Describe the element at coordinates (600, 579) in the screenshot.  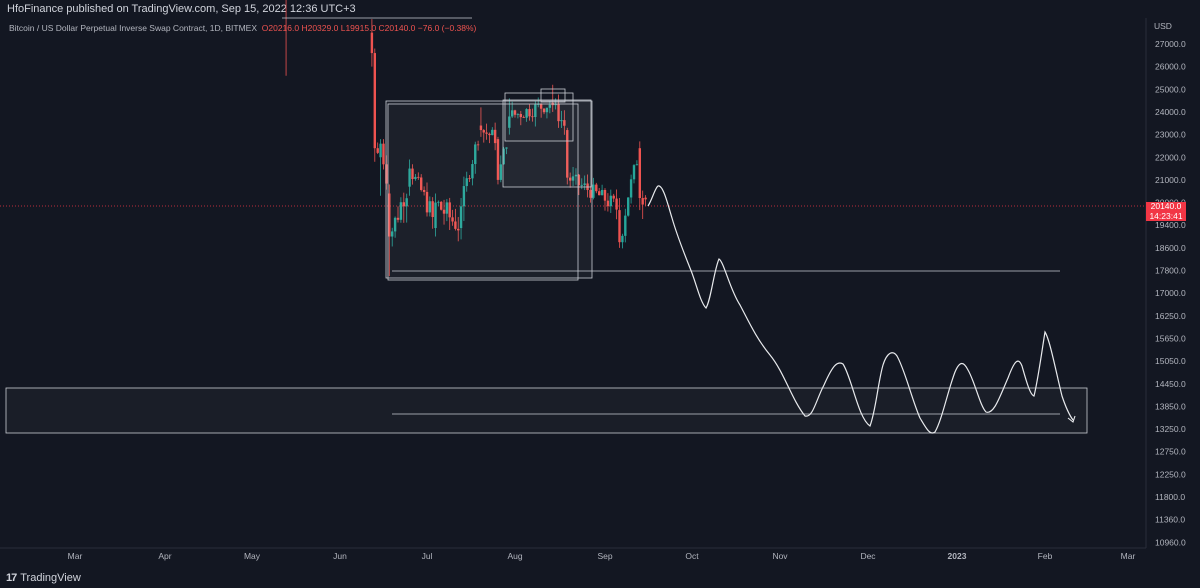
I see `bottom-bar` at that location.